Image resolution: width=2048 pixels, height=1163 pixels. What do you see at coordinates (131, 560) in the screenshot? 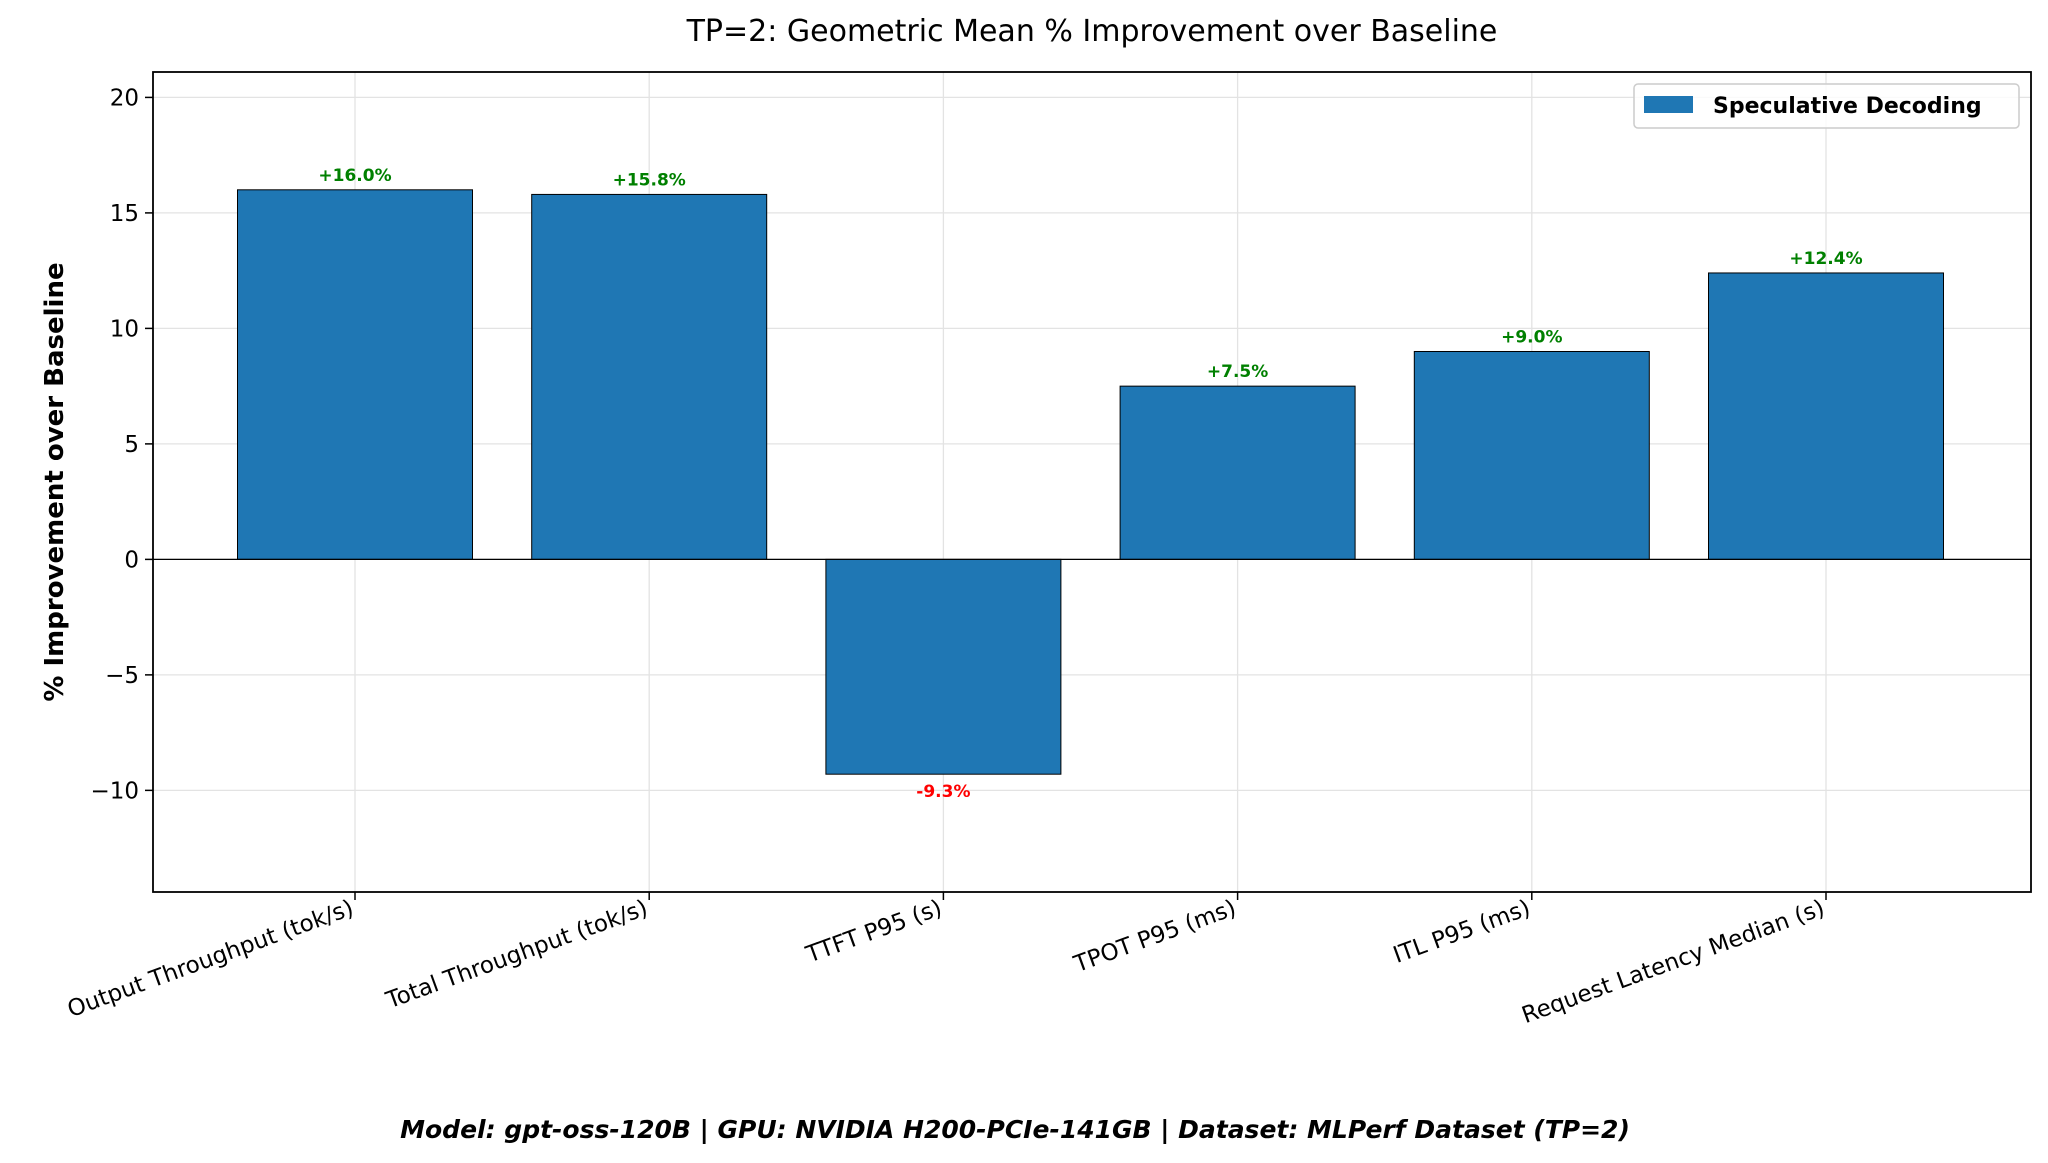
I see `y-tick-label: 0` at bounding box center [131, 560].